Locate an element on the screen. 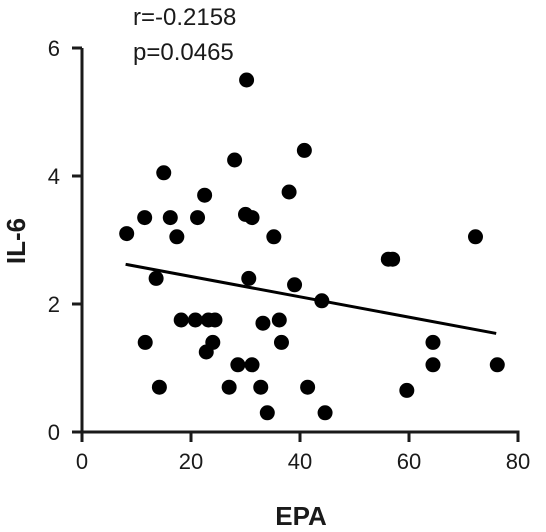 The width and height of the screenshot is (546, 532). y-tick-label: 0 is located at coordinates (54, 432).